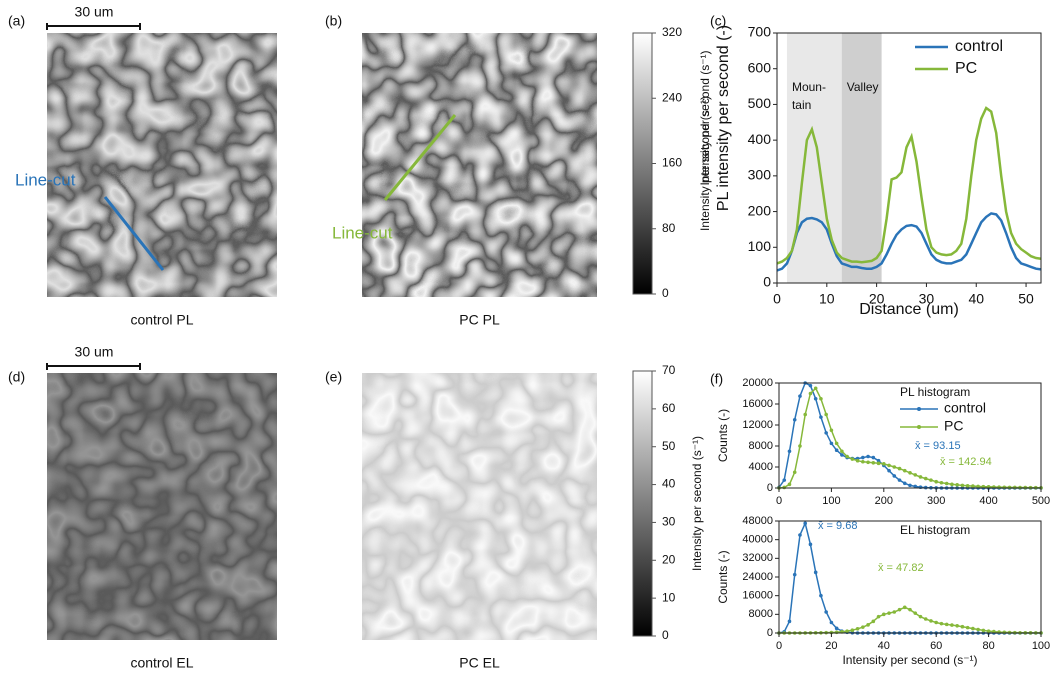 This screenshot has width=1056, height=675. Describe the element at coordinates (16, 377) in the screenshot. I see `panel-label: (d)` at that location.